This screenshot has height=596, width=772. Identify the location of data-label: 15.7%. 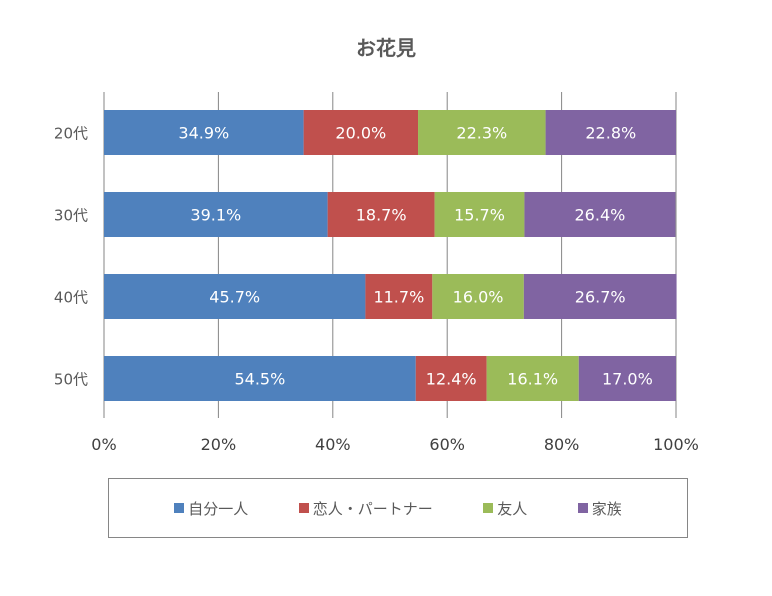
(479, 215).